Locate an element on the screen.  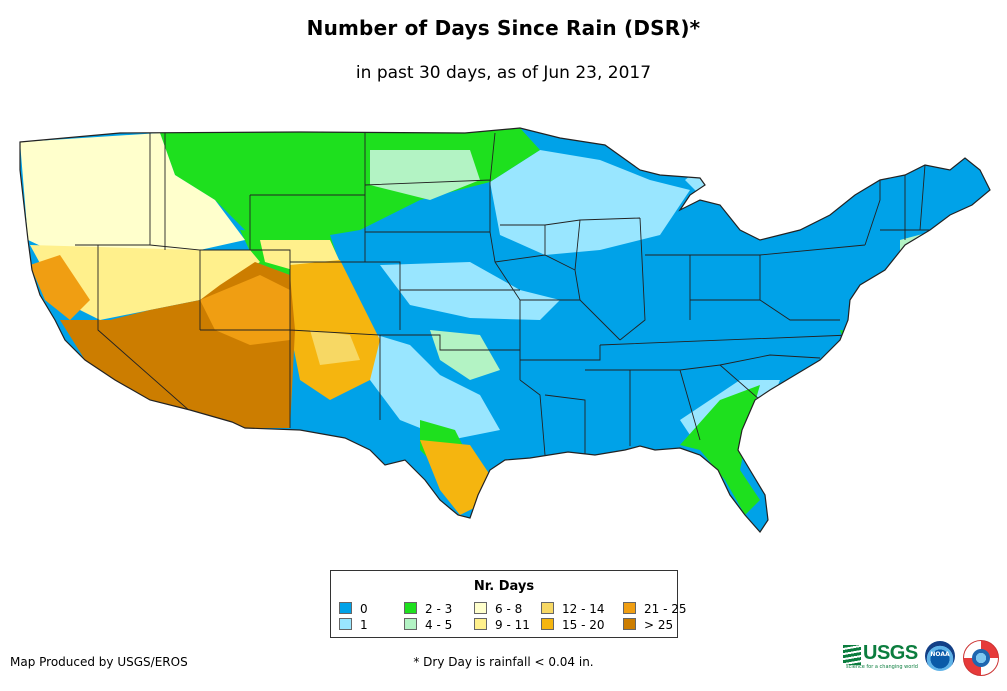
legend-item: 12 - 14 is located at coordinates (573, 609).